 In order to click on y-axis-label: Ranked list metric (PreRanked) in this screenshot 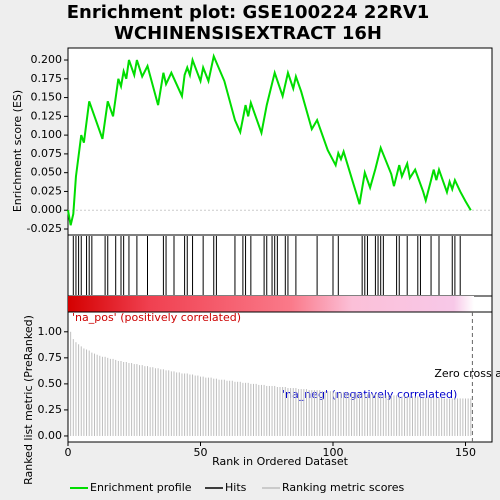, I will do `click(28, 400)`.